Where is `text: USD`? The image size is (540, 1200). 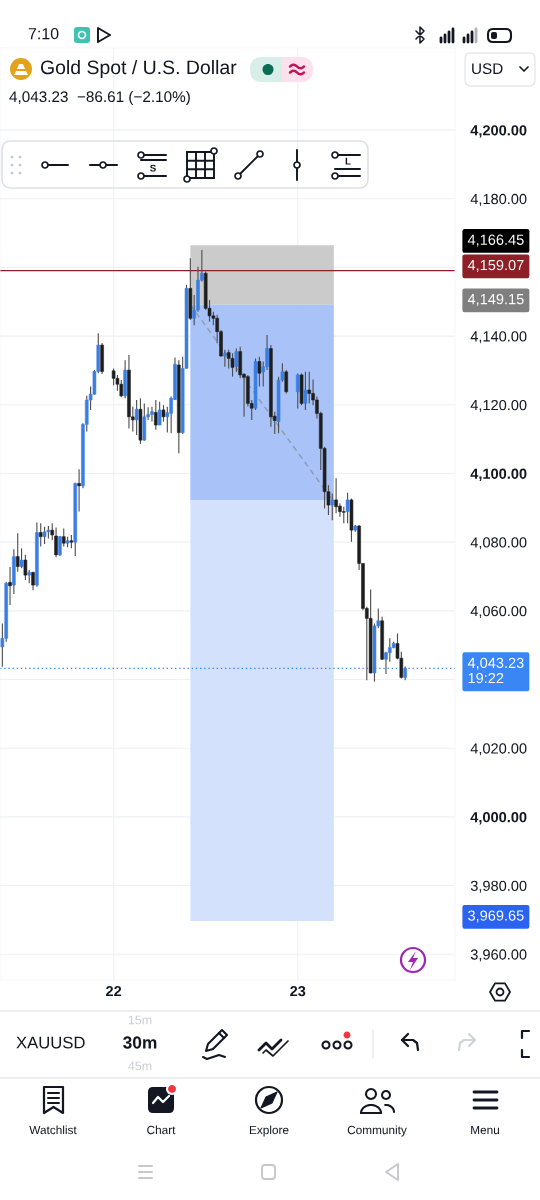
text: USD is located at coordinates (487, 69).